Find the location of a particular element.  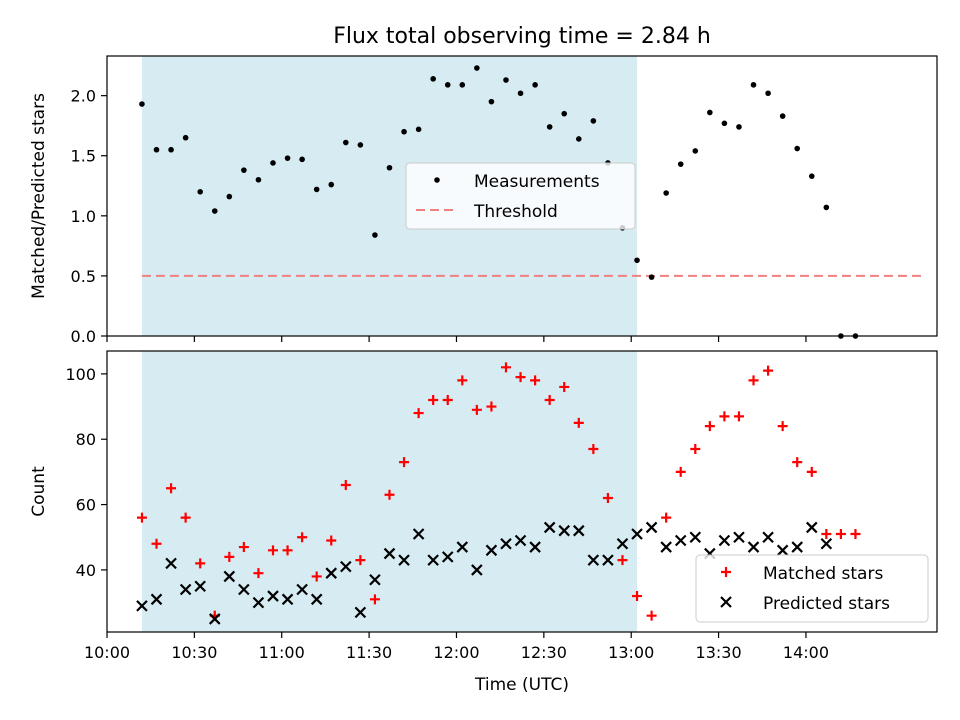

x-tick-label: 12:00 is located at coordinates (456, 652).